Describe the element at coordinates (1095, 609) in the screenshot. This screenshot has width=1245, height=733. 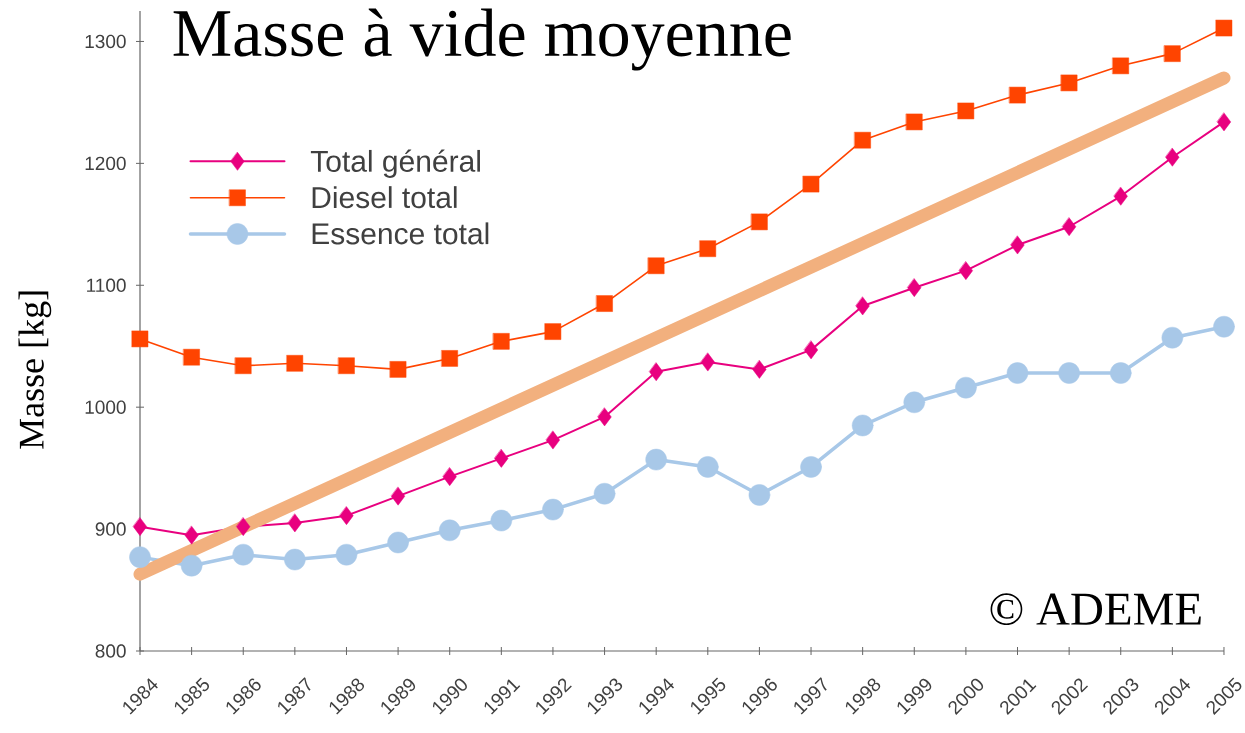
I see `annotation: © ADEME` at that location.